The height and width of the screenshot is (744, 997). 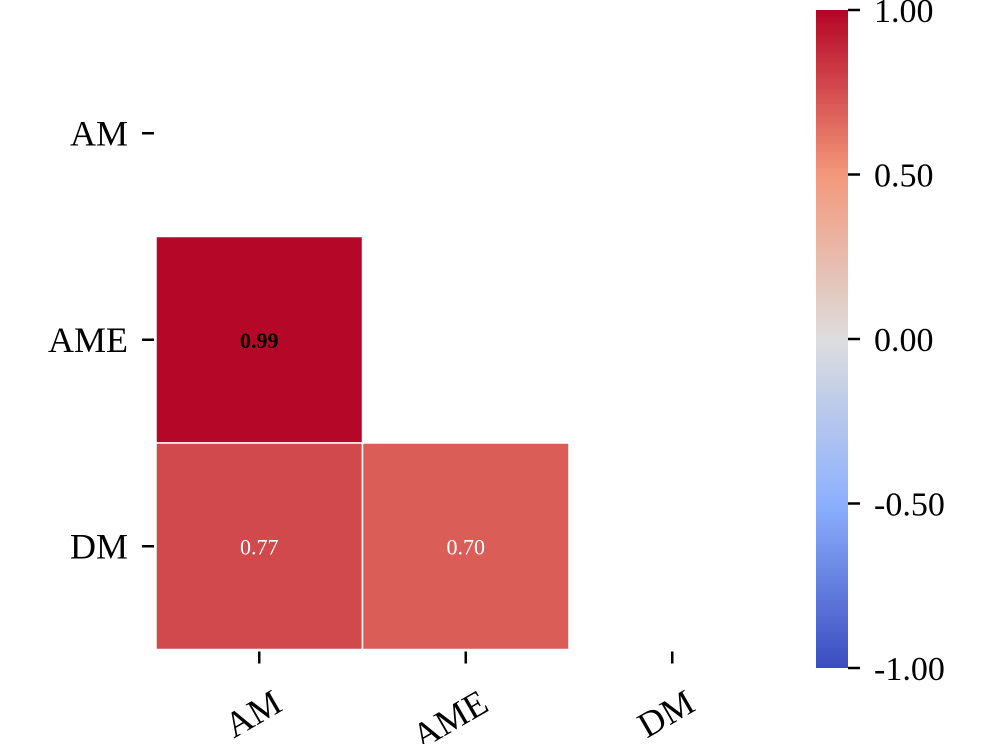 I want to click on colorbar-tick-label: 1.00, so click(x=904, y=15).